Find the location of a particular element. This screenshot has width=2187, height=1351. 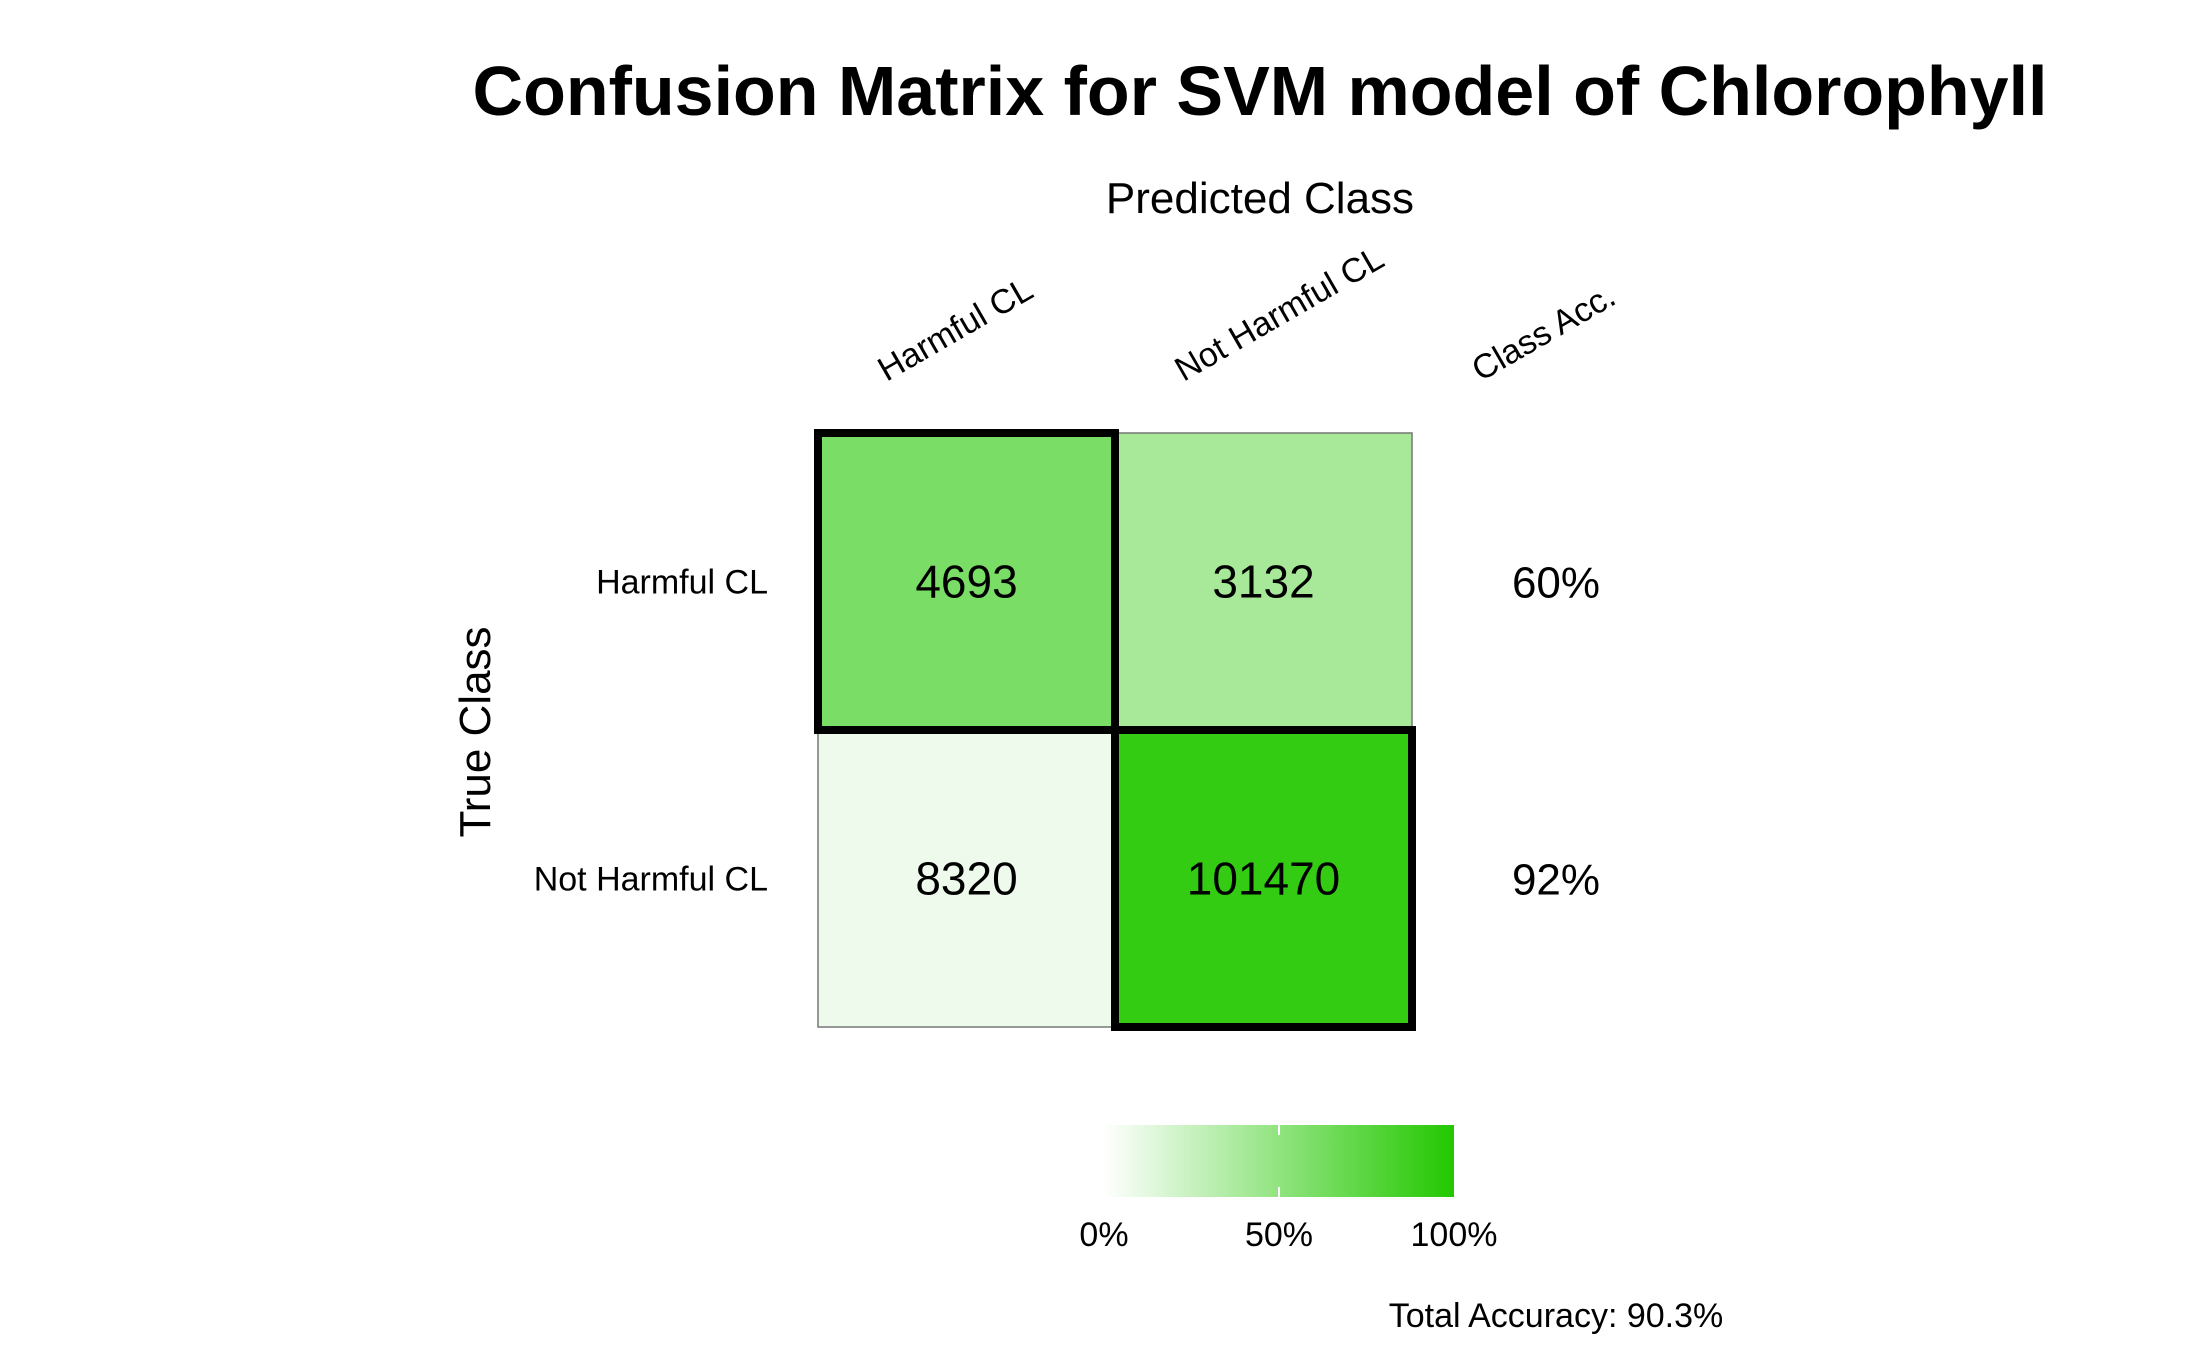

legend-tick-label: 50% is located at coordinates (1279, 1235).